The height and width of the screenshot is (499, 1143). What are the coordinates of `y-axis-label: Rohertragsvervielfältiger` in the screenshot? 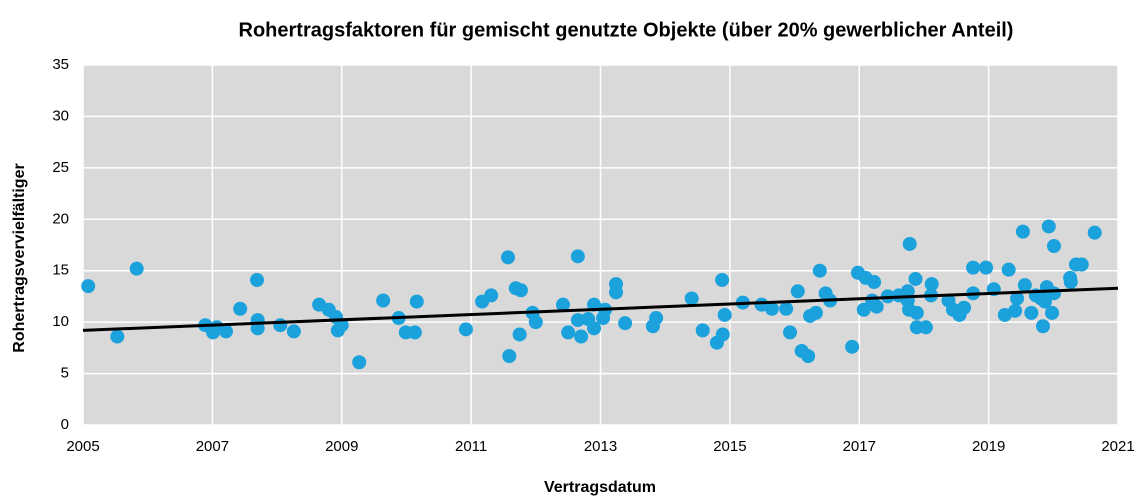 It's located at (19, 257).